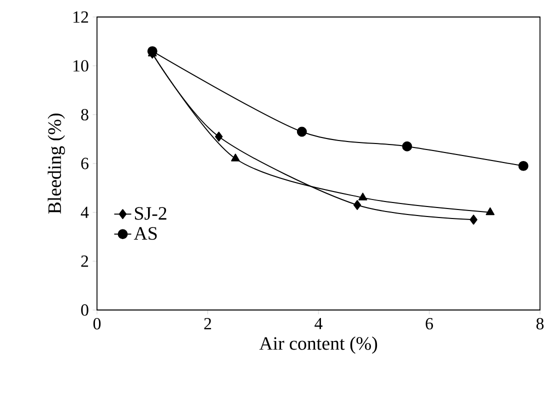  What do you see at coordinates (84, 310) in the screenshot?
I see `y-tick-label: 0` at bounding box center [84, 310].